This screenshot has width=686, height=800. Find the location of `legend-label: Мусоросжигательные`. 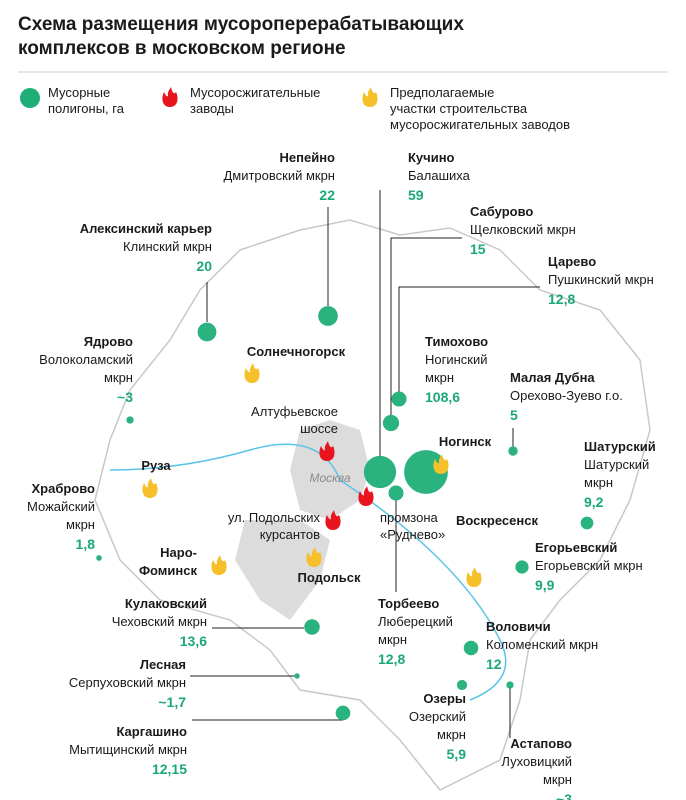

legend-label: Мусоросжигательные is located at coordinates (255, 92).